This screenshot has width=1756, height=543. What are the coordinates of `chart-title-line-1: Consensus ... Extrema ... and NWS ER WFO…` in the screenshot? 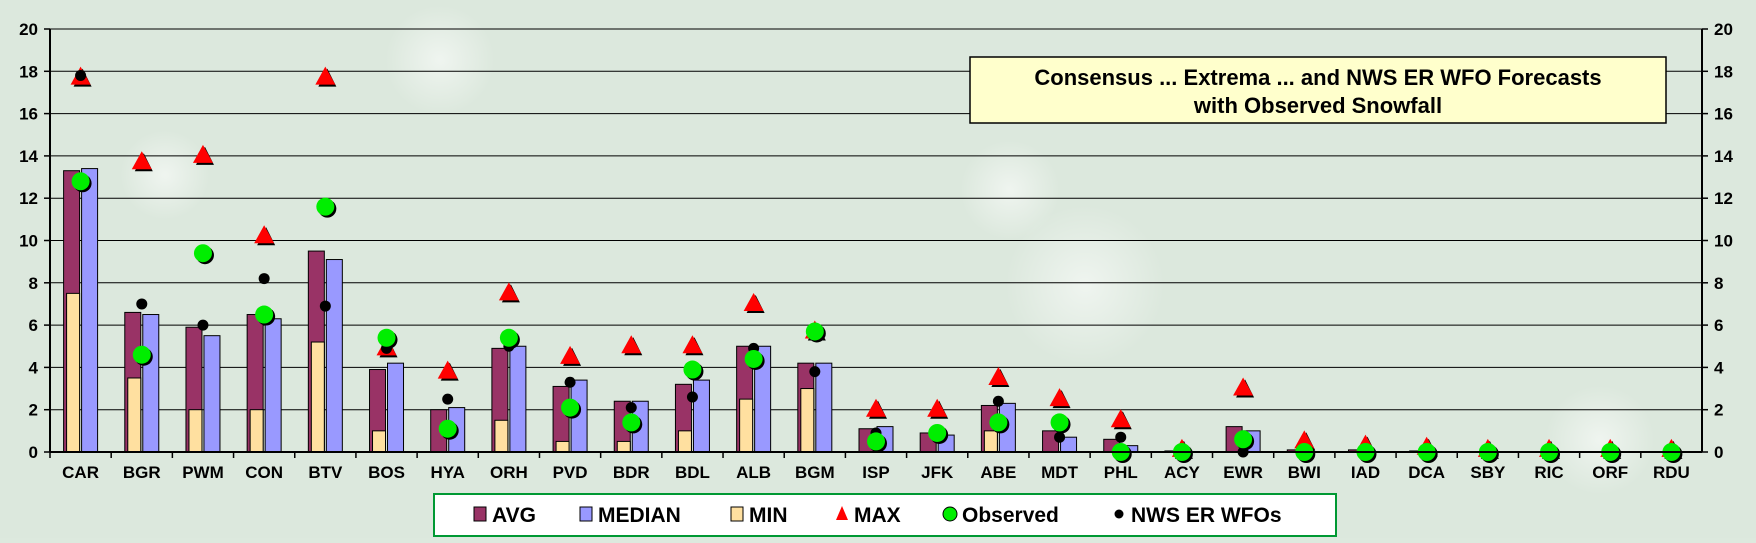 It's located at (1317, 77).